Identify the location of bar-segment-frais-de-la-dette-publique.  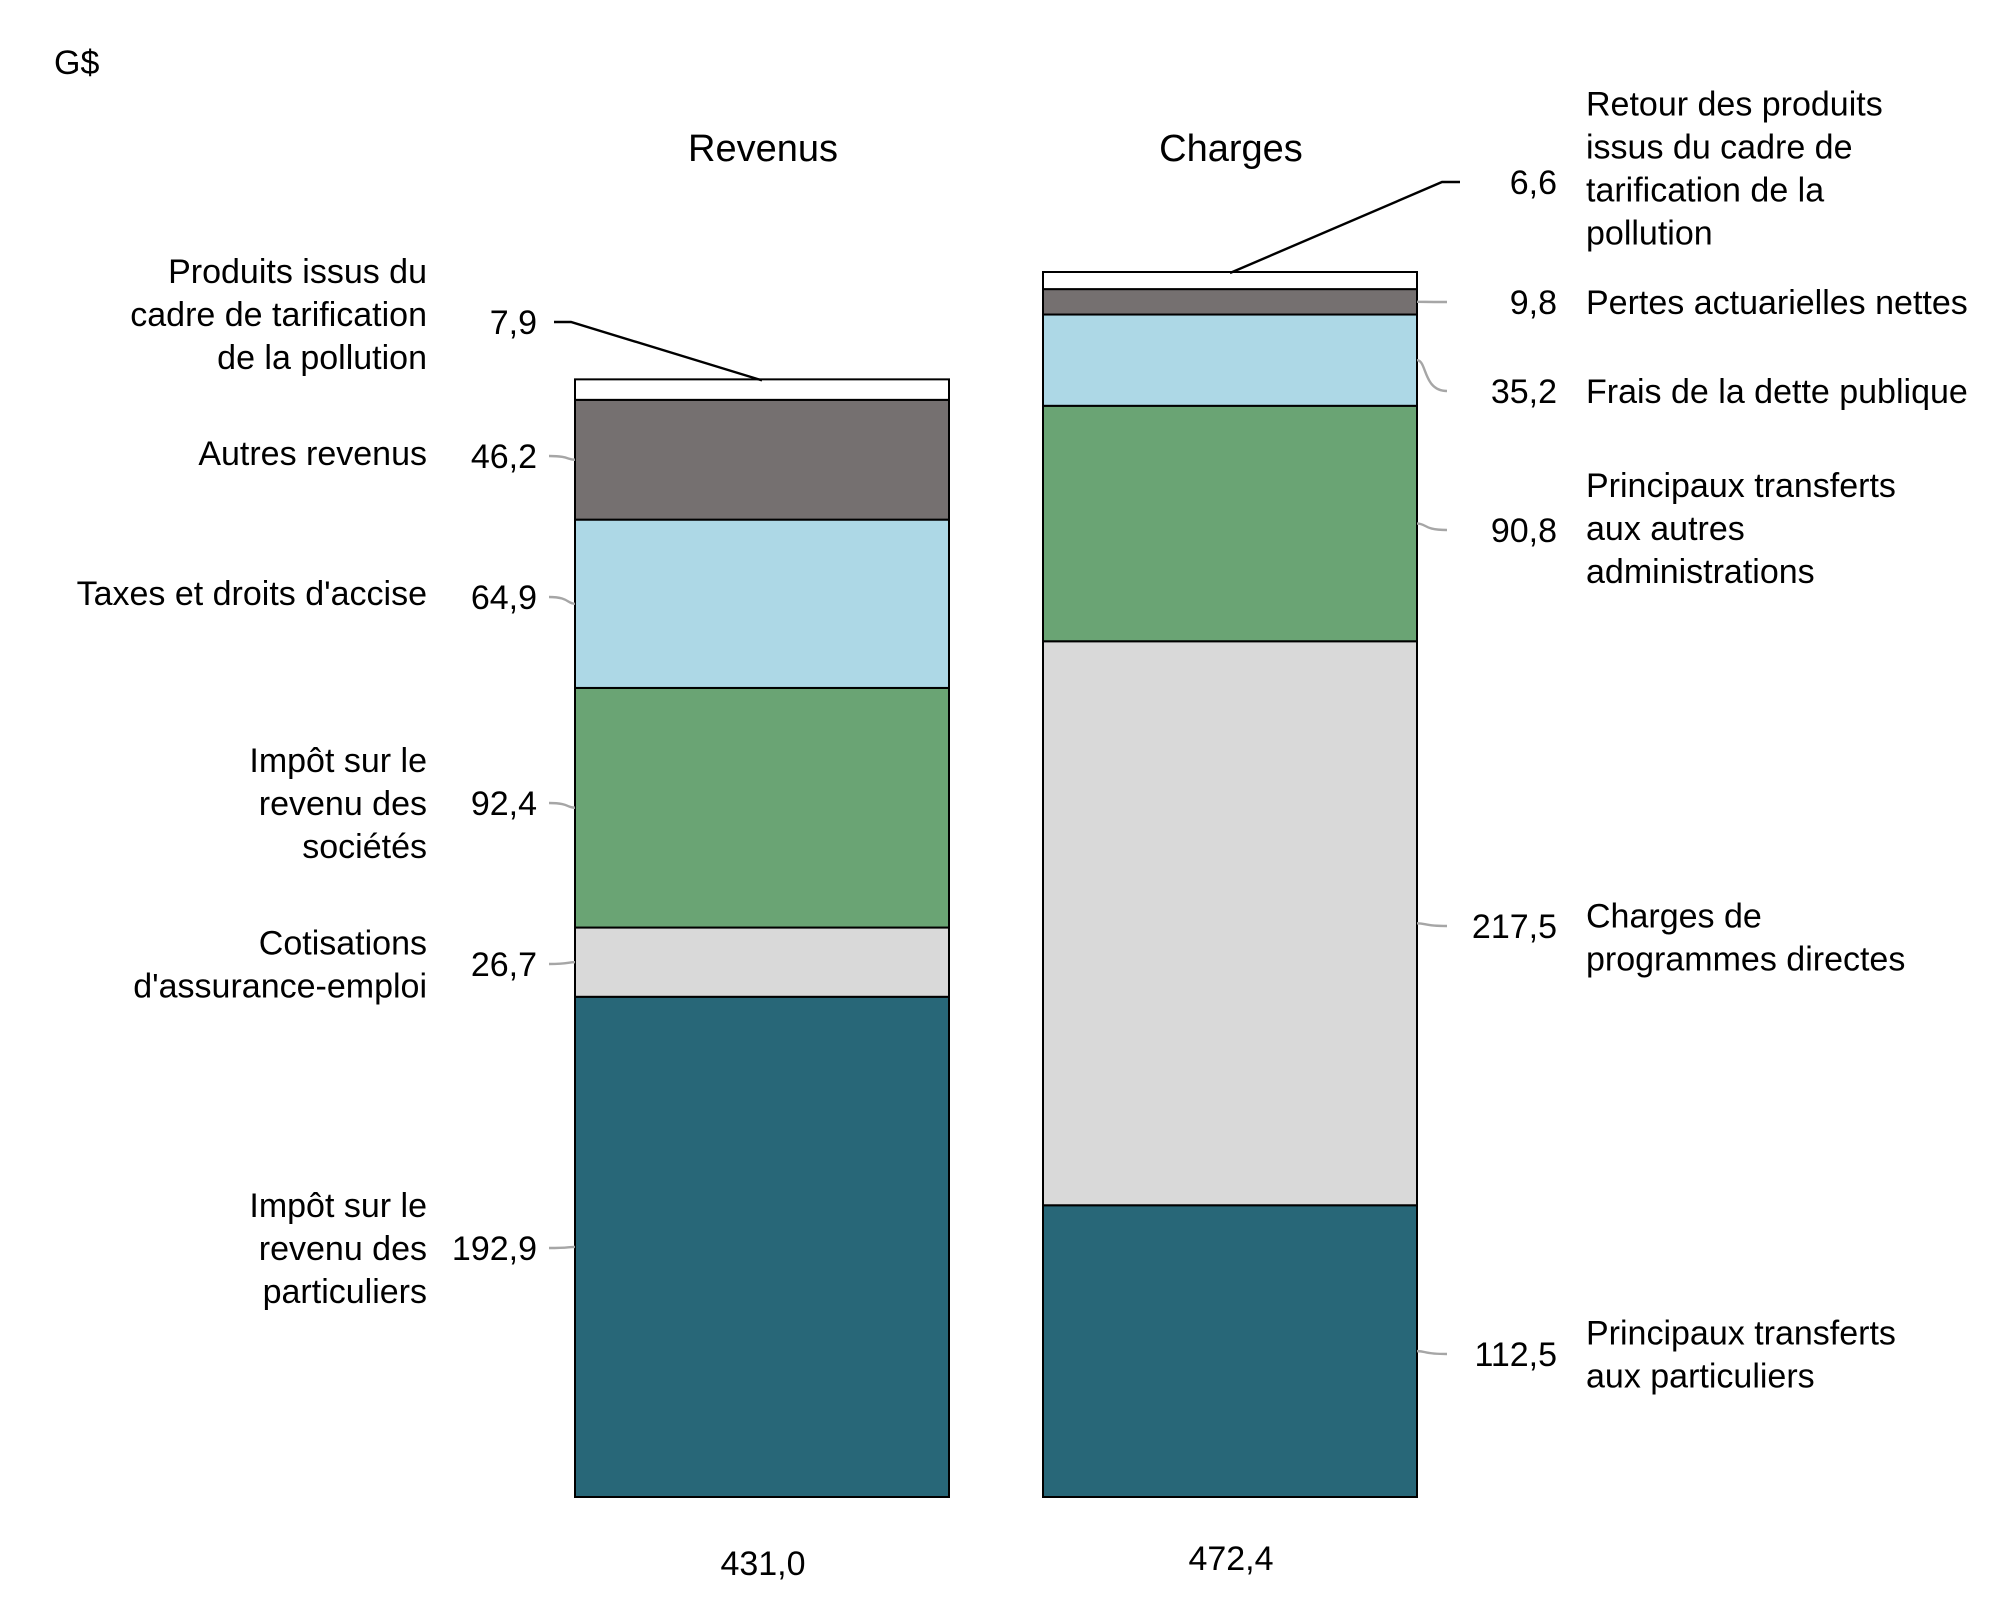
(1230, 360).